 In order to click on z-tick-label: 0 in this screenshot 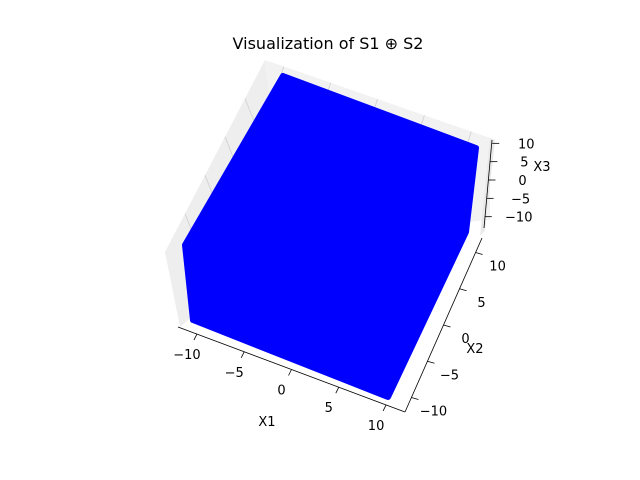, I will do `click(522, 181)`.